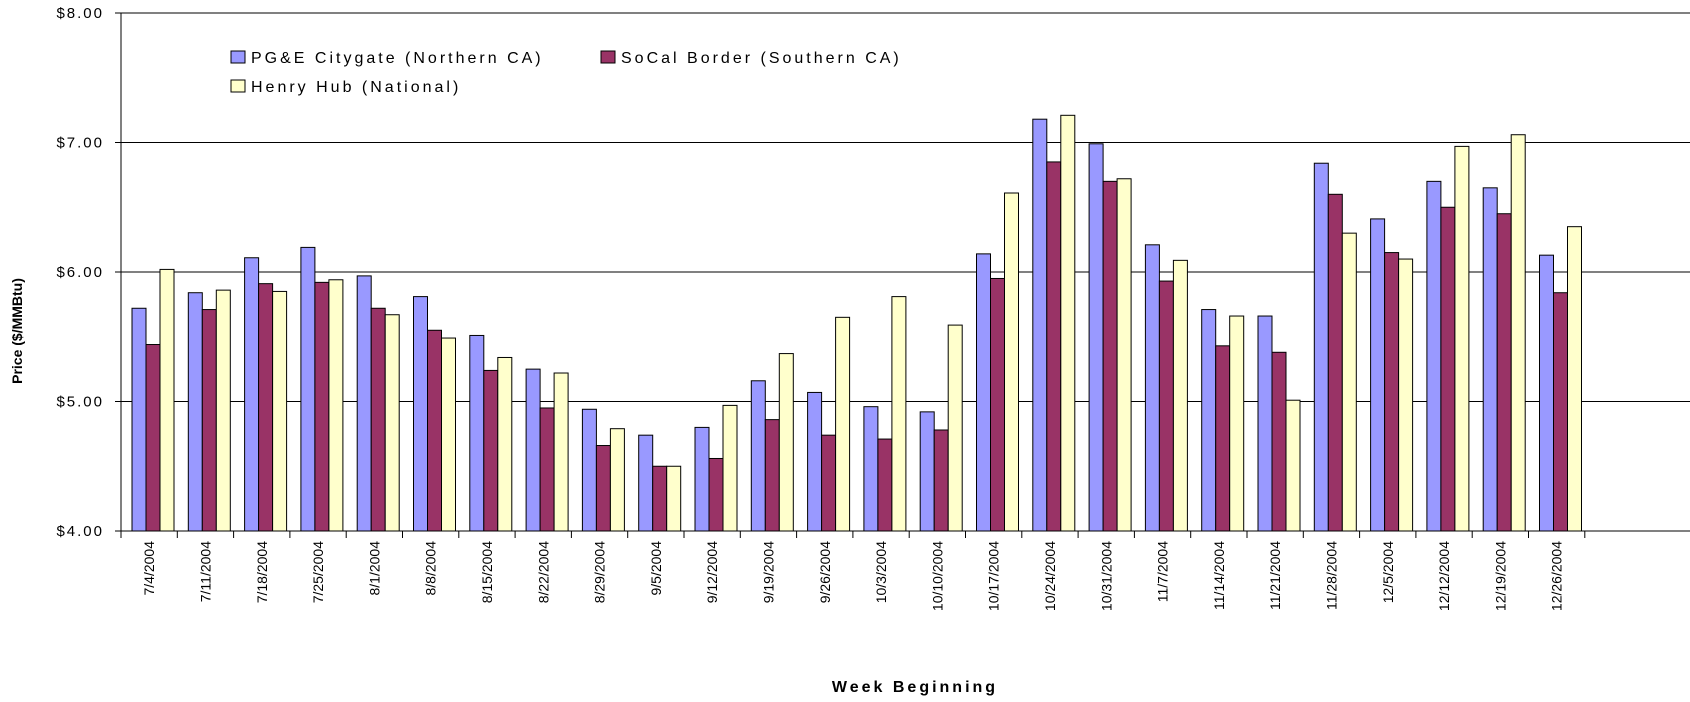 The image size is (1690, 702). What do you see at coordinates (356, 87) in the screenshot?
I see `legend-label: Henry Hub (National)` at bounding box center [356, 87].